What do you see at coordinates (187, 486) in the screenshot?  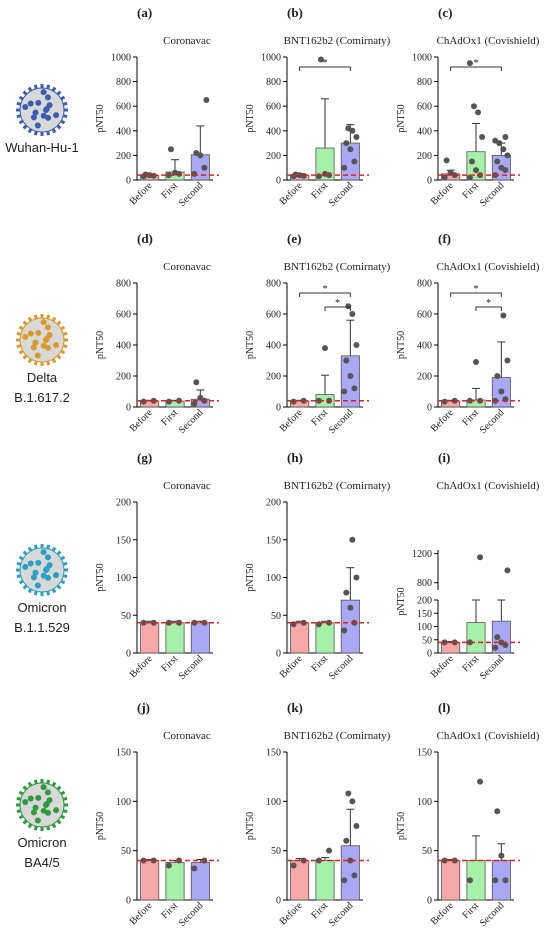 I see `panel-title: Coronavac` at bounding box center [187, 486].